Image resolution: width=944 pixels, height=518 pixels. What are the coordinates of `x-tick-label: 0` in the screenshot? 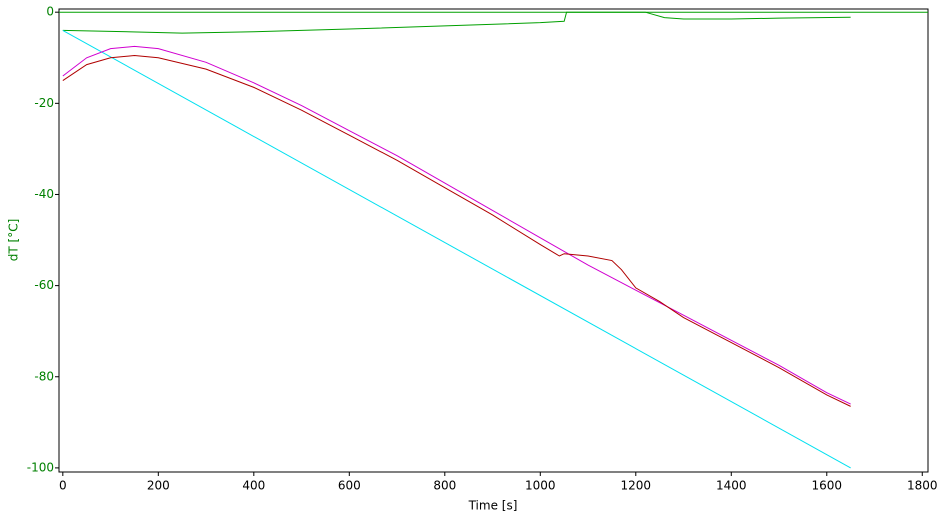 It's located at (63, 486).